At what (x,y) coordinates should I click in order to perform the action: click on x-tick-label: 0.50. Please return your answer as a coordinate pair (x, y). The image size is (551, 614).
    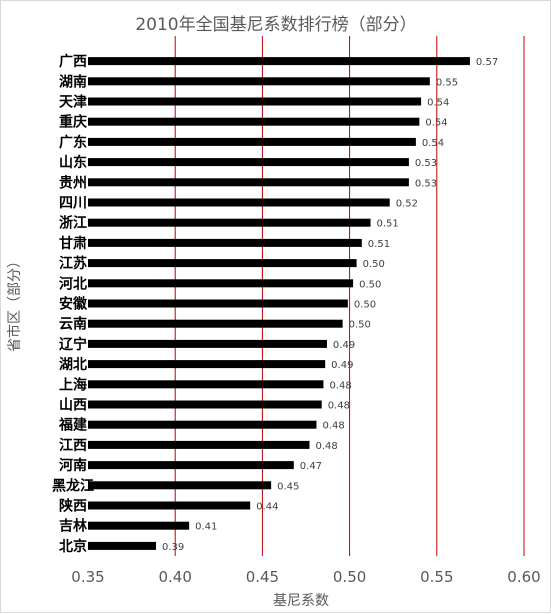
    Looking at the image, I should click on (349, 577).